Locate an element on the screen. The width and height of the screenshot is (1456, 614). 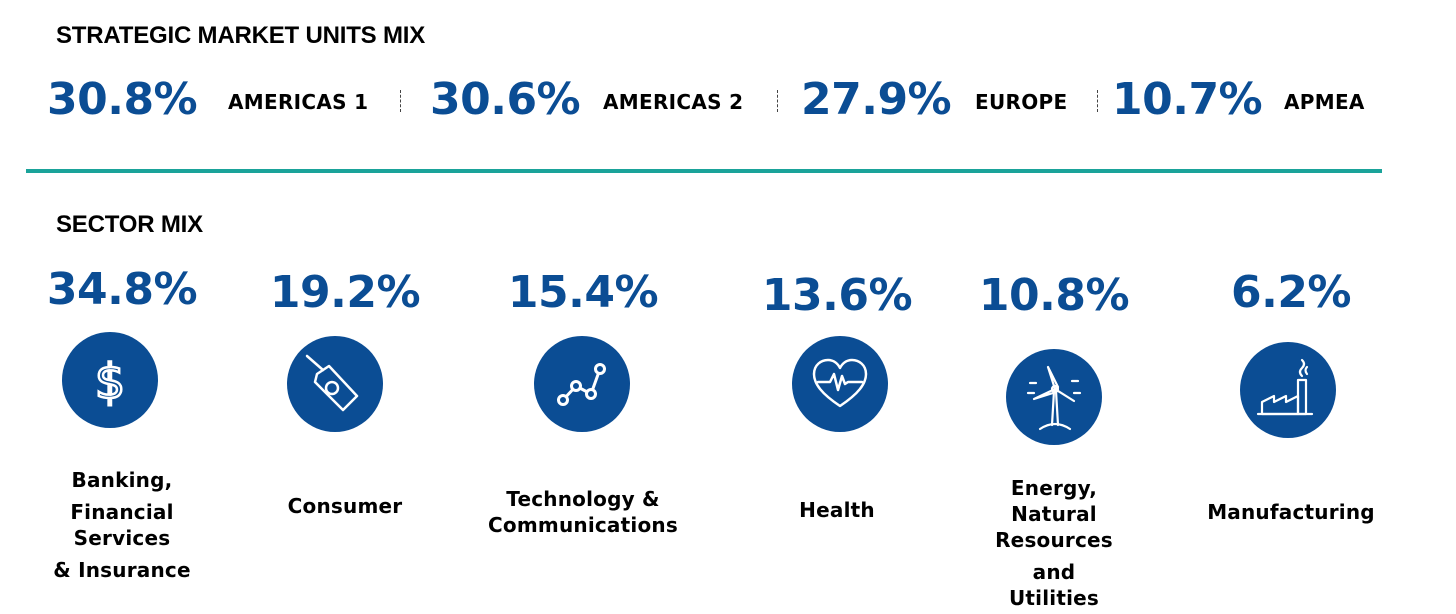
sector-pct: 10.8% is located at coordinates (1054, 295).